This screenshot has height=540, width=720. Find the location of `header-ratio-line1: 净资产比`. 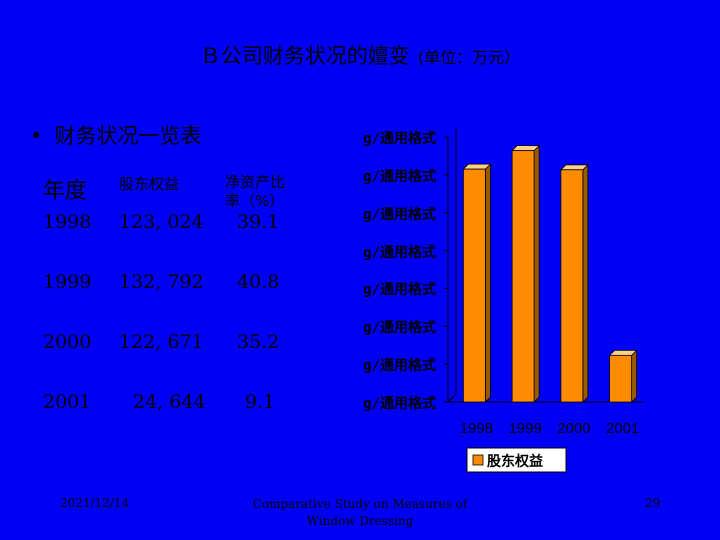

header-ratio-line1: 净资产比 is located at coordinates (255, 182).